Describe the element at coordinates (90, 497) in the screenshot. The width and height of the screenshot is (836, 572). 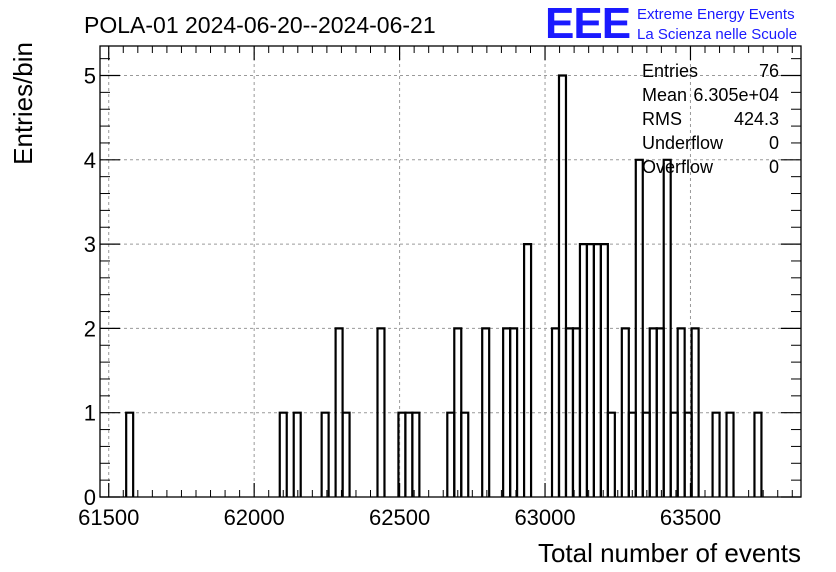
I see `y-tick-label: 0` at that location.